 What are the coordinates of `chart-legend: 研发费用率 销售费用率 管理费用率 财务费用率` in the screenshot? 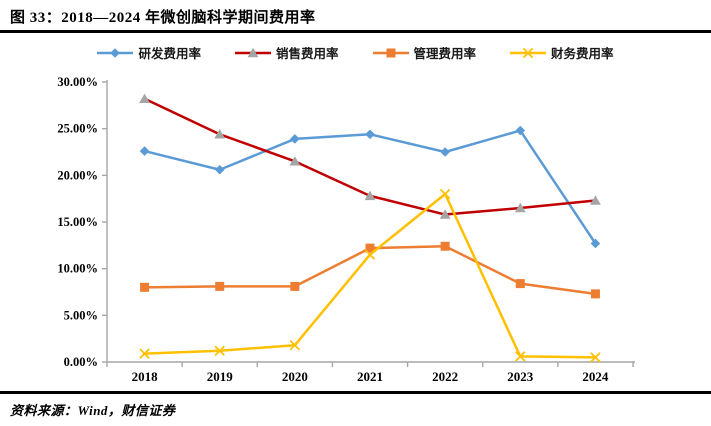 It's located at (355, 52).